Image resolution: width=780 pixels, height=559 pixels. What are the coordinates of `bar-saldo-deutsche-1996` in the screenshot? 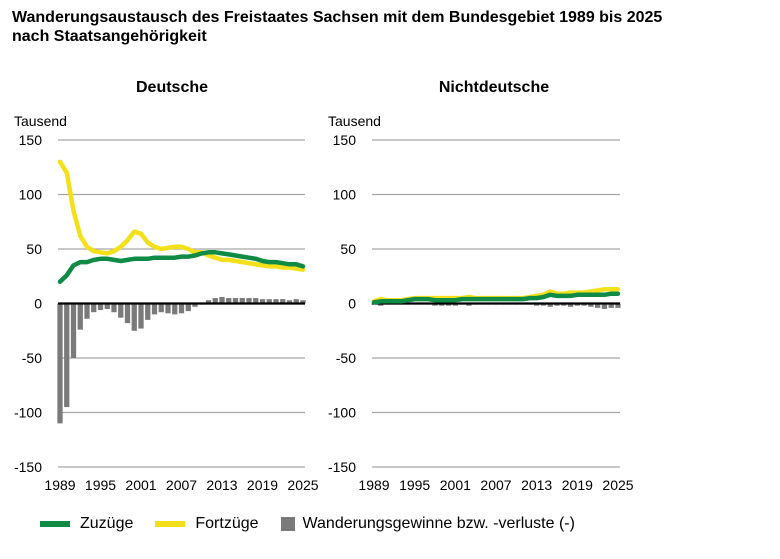 It's located at (107, 306).